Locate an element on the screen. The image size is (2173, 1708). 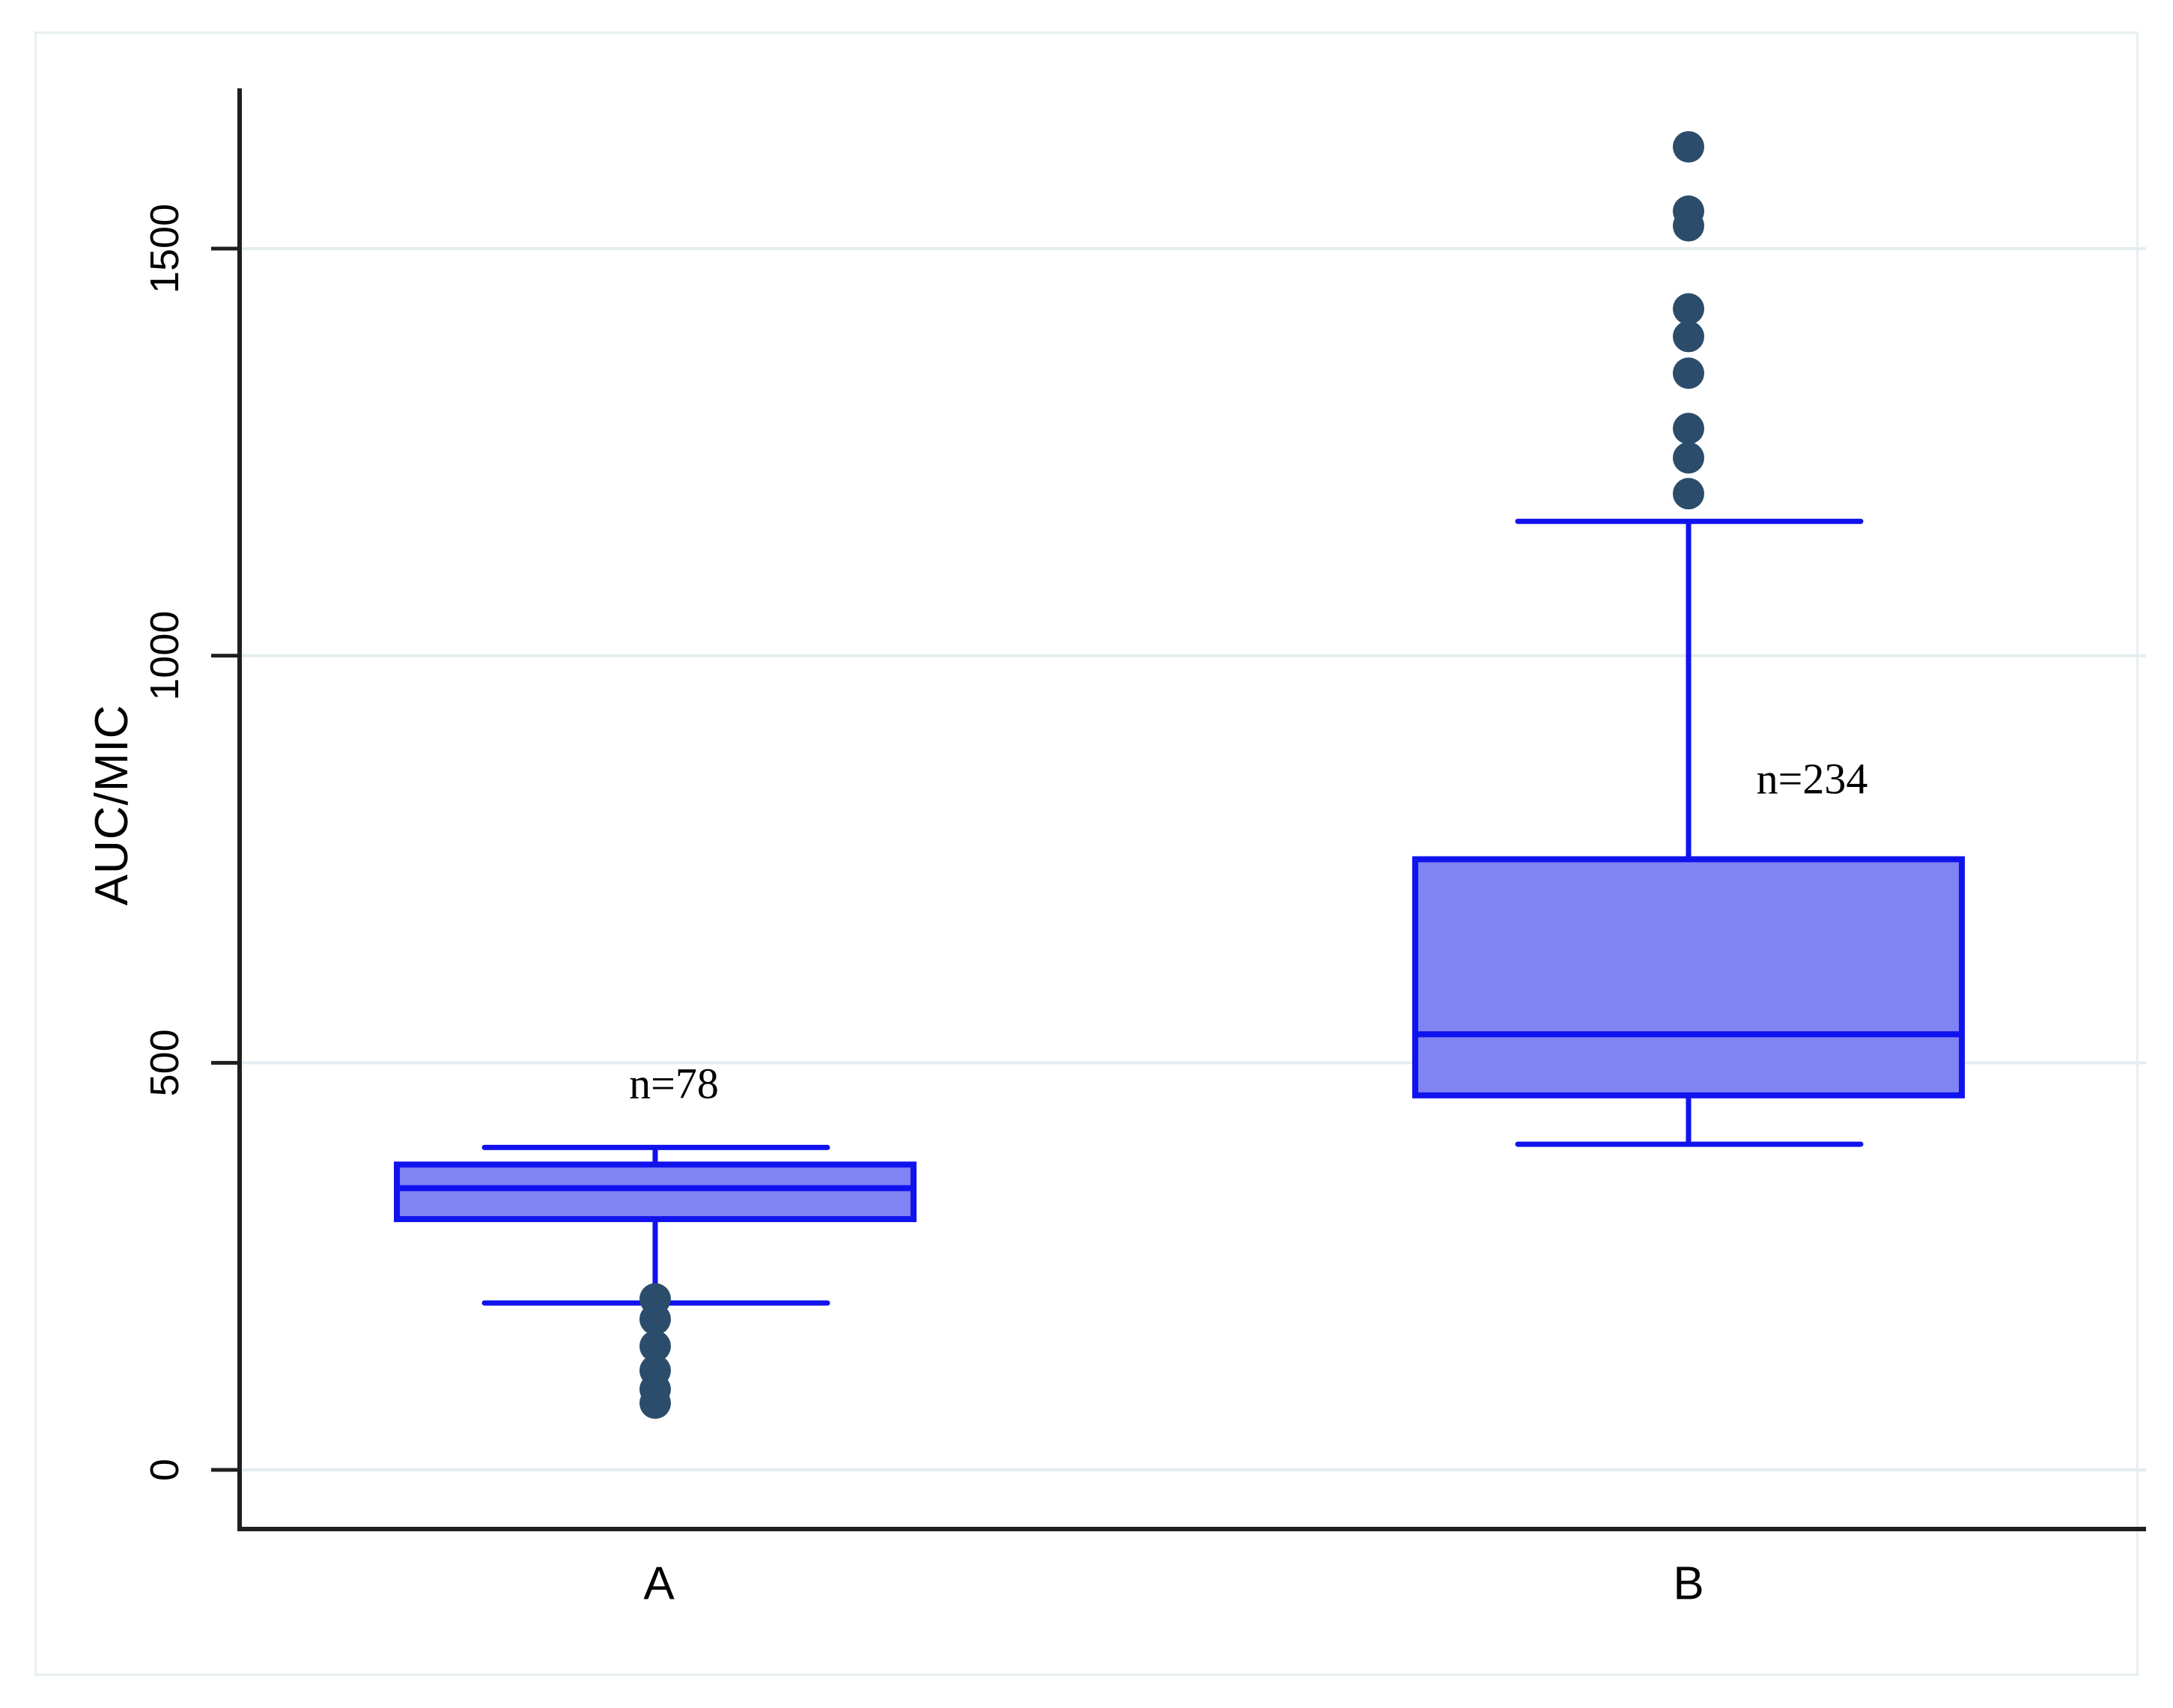
y-tick-label: 500 is located at coordinates (164, 1062).